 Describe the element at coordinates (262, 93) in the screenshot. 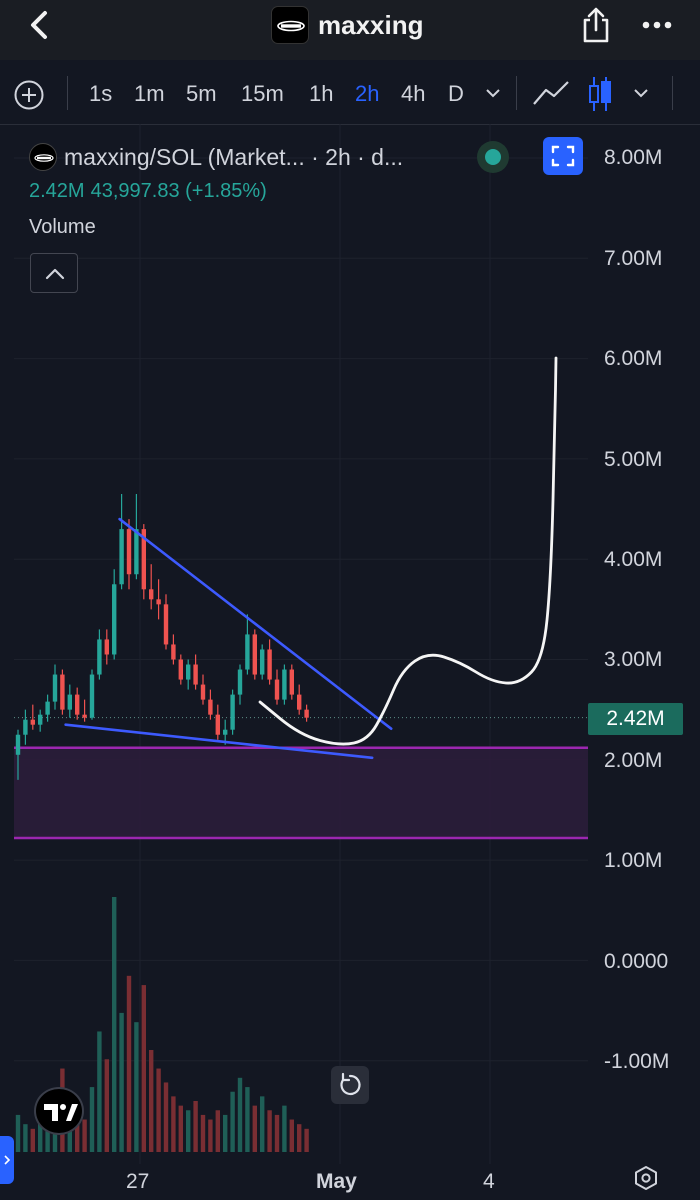

I see `interval-15m: 15m` at that location.